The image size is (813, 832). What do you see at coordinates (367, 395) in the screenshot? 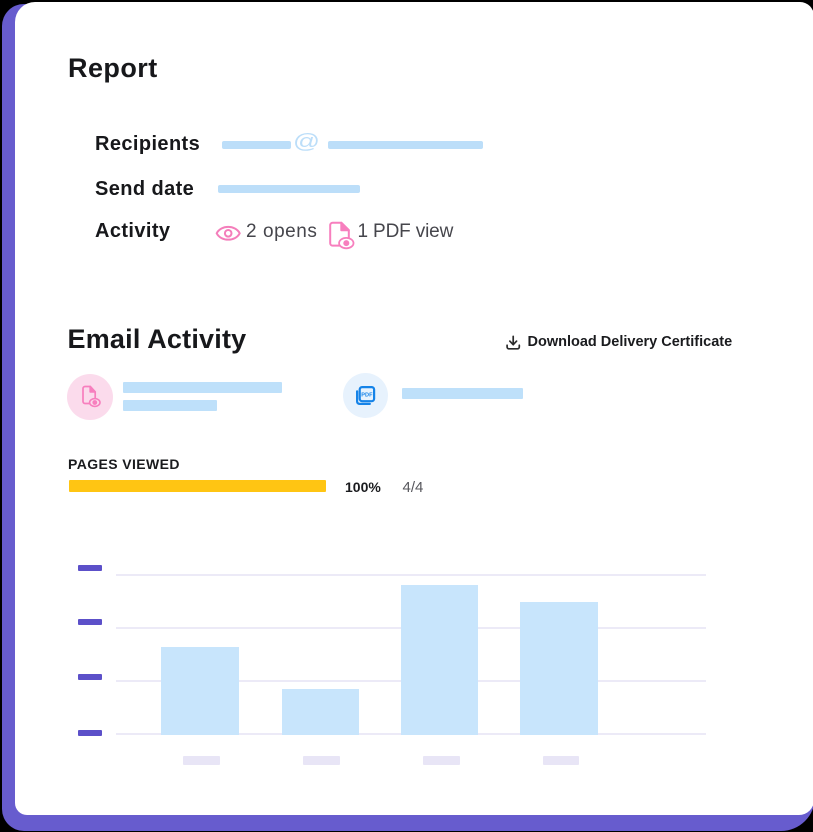
I see `svg-text: PDF` at bounding box center [367, 395].